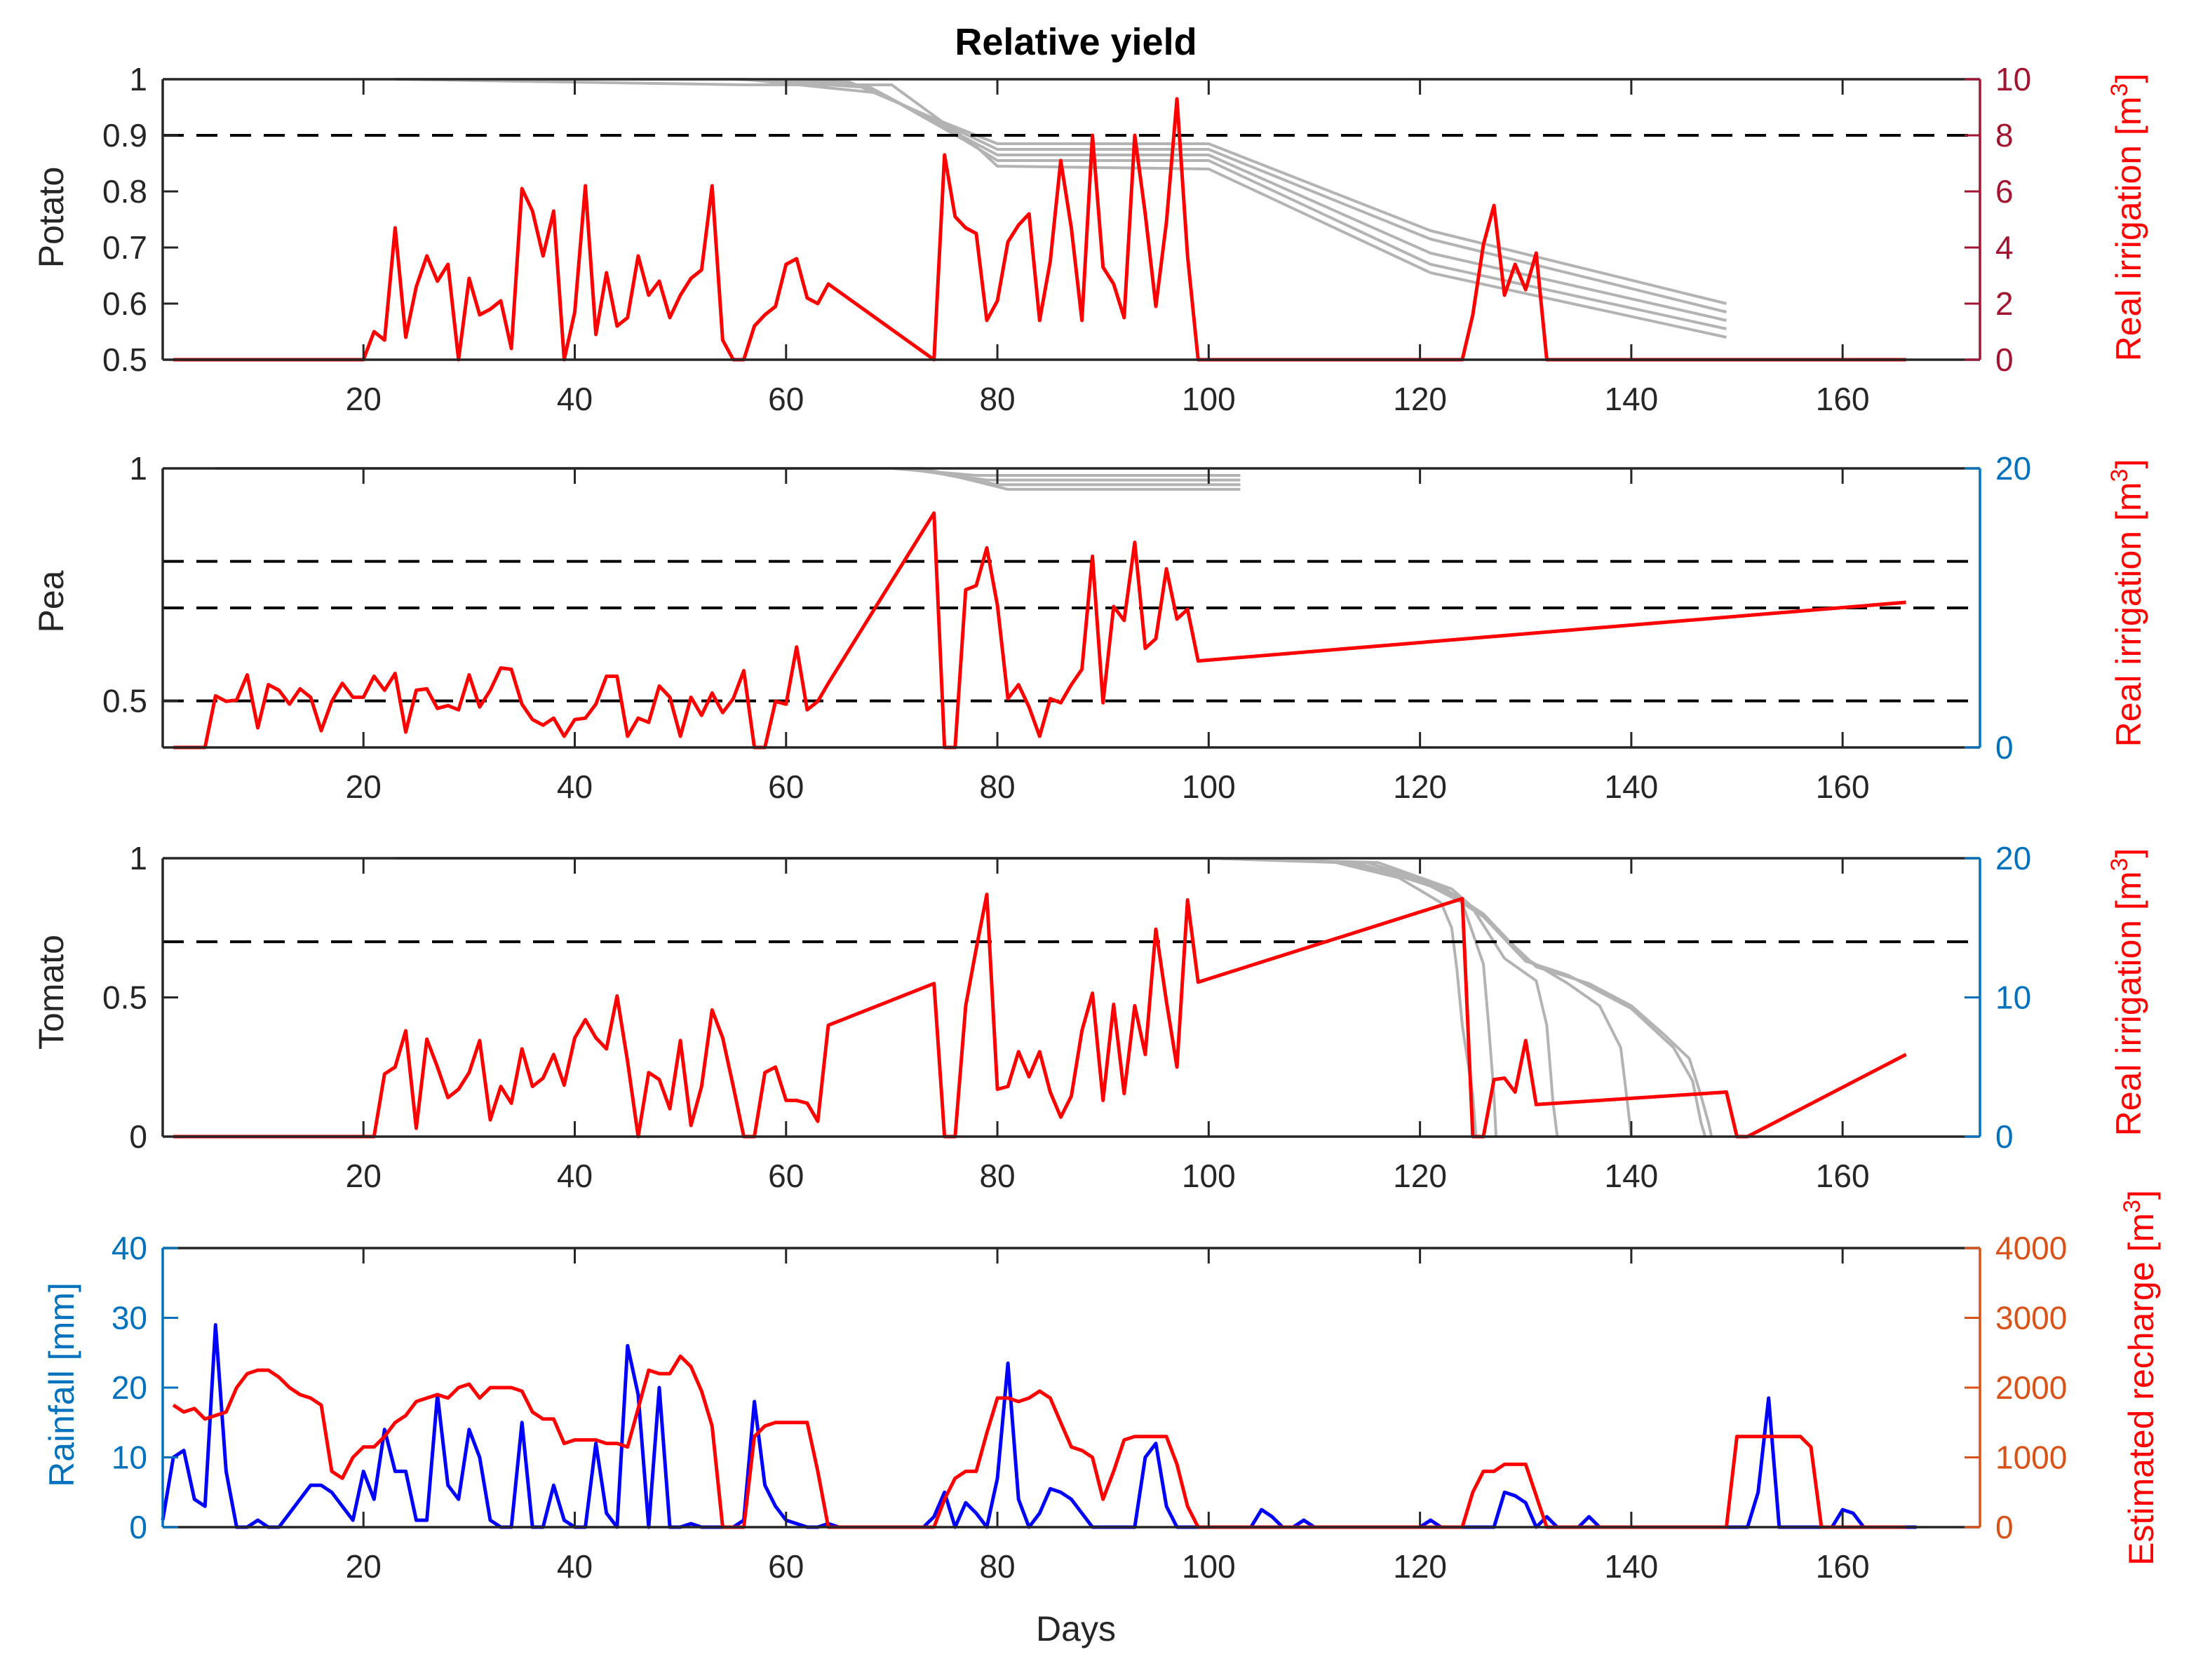  I want to click on potato-xtick-label: 40, so click(575, 399).